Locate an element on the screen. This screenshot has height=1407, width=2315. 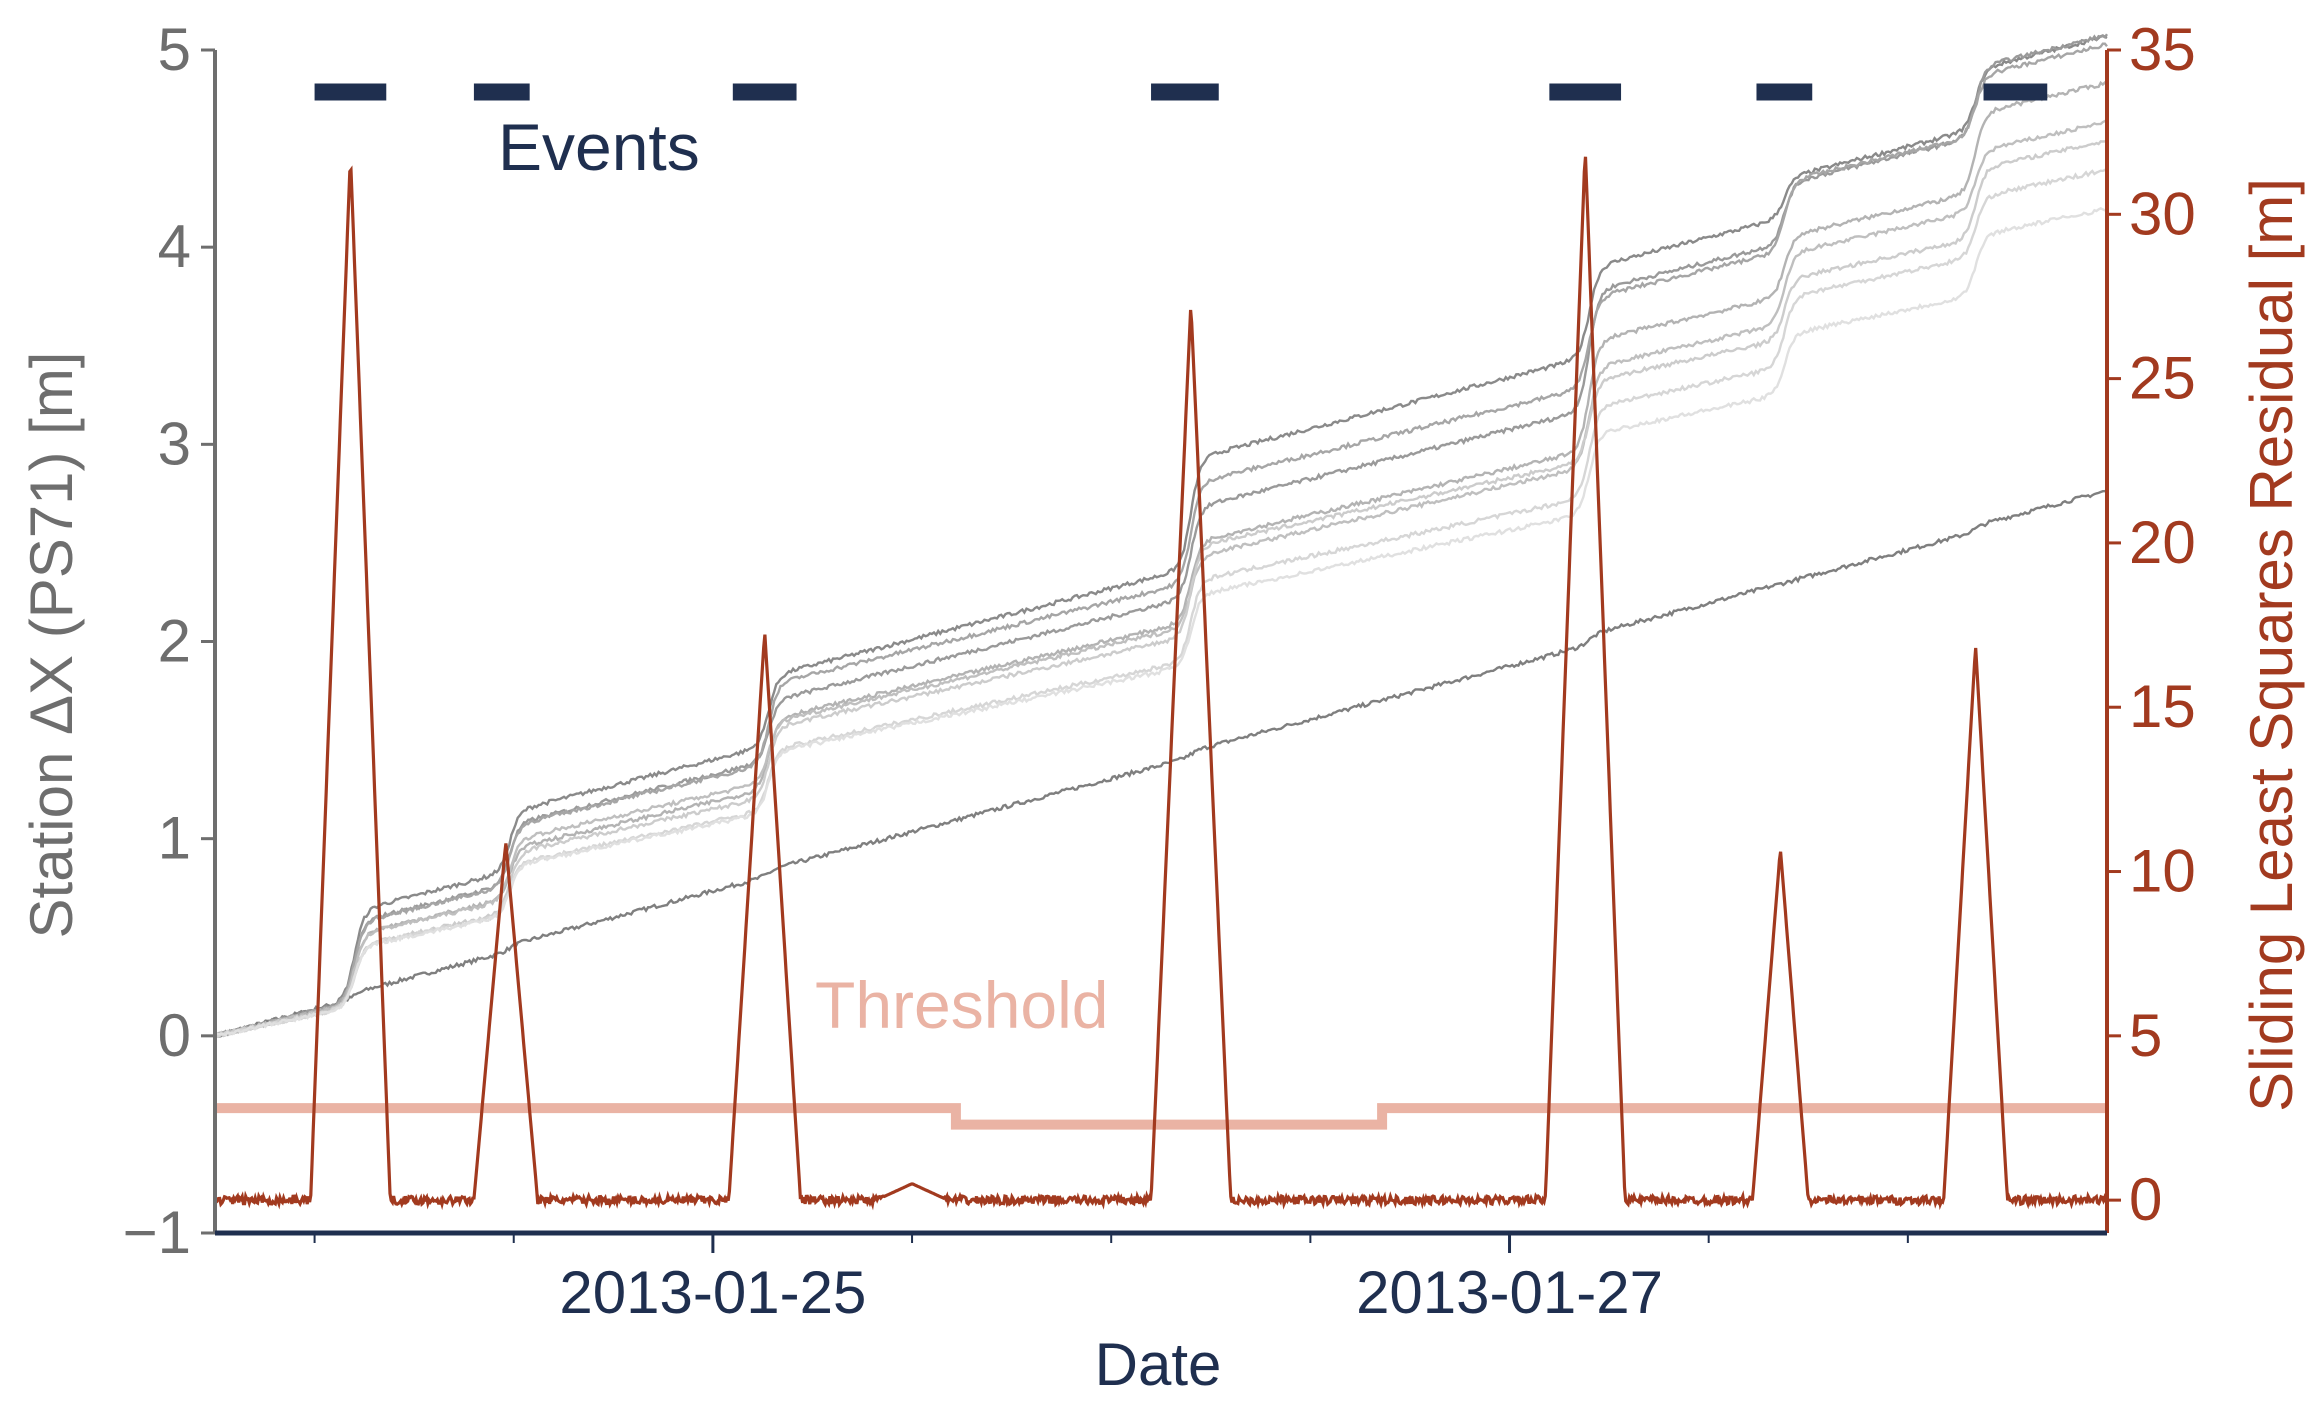
y-right-tick-label: 0 is located at coordinates (2145, 1199).